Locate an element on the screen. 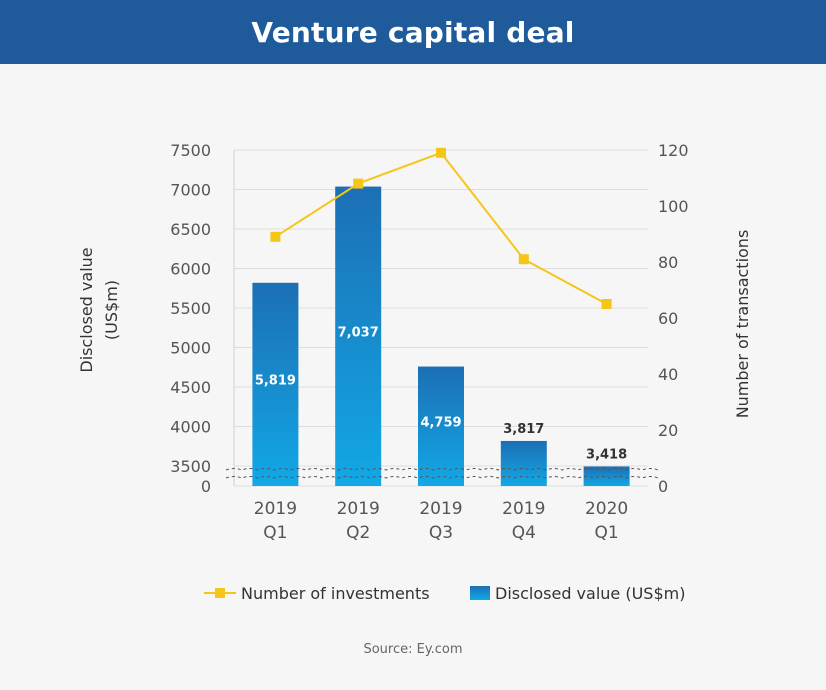 This screenshot has width=826, height=690. left-tick-label: 5000 is located at coordinates (190, 348).